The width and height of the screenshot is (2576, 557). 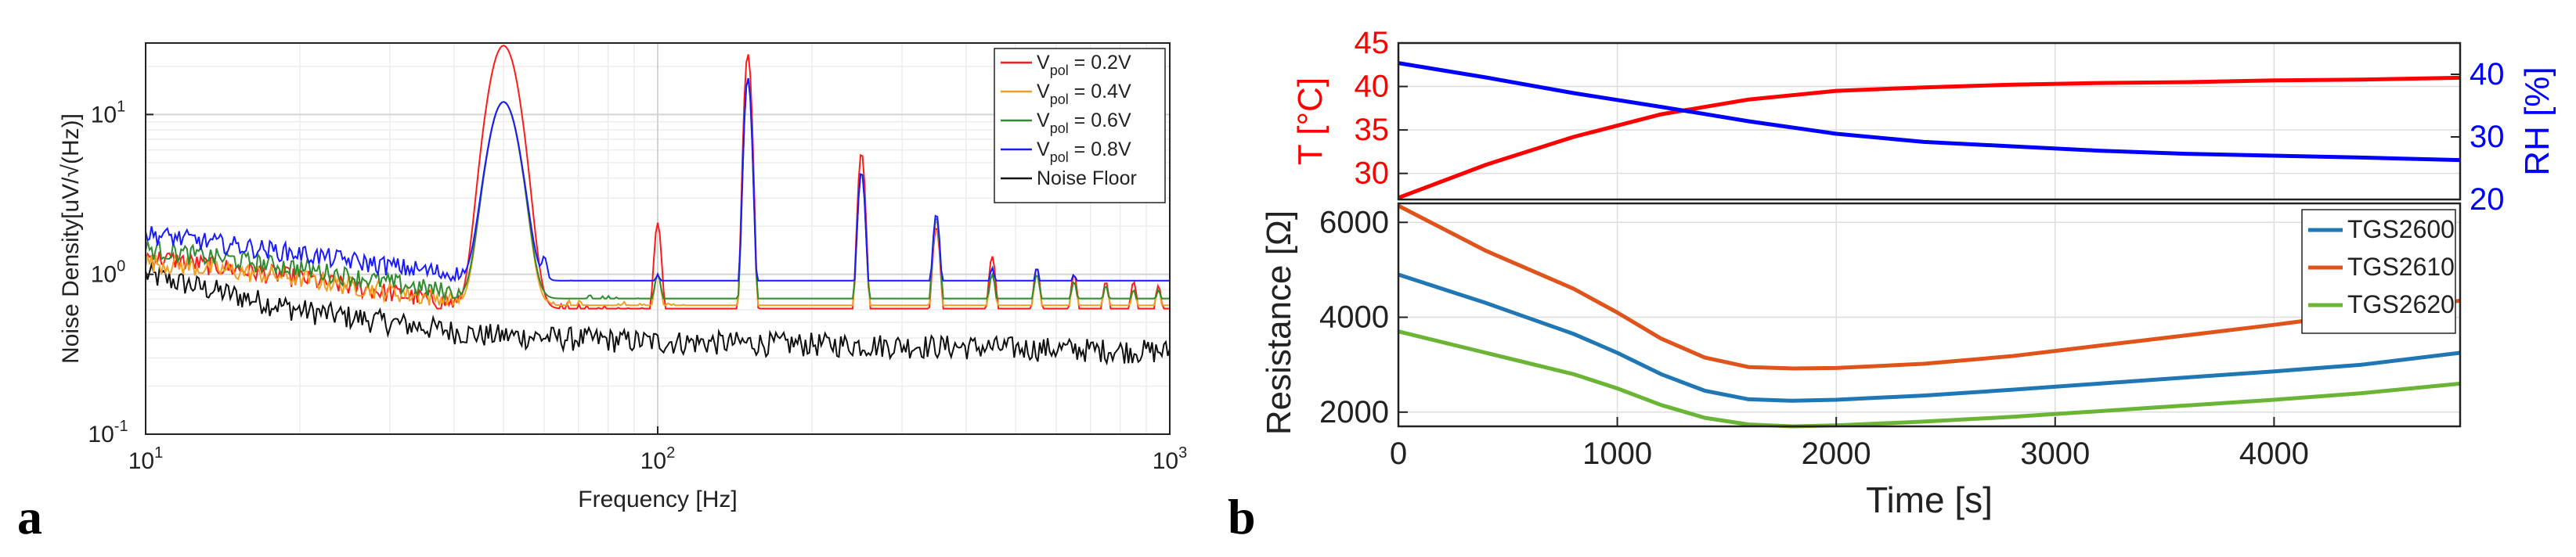 What do you see at coordinates (121, 106) in the screenshot?
I see `y-tick-exponent: 1` at bounding box center [121, 106].